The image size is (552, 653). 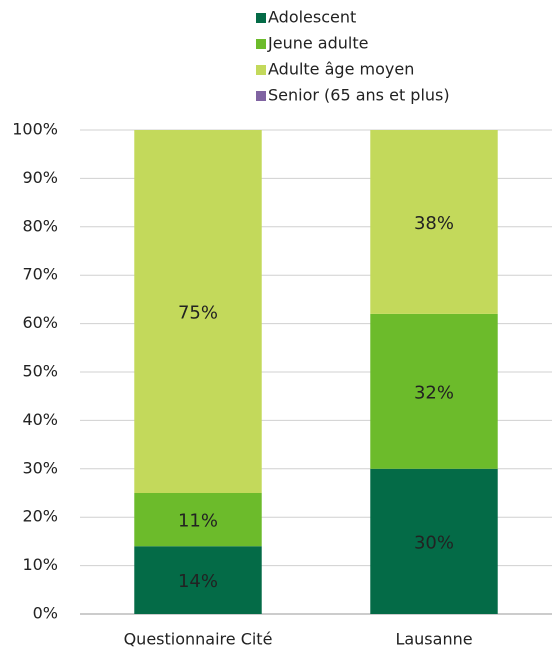 What do you see at coordinates (40, 371) in the screenshot?
I see `y-tick-label: 50%` at bounding box center [40, 371].